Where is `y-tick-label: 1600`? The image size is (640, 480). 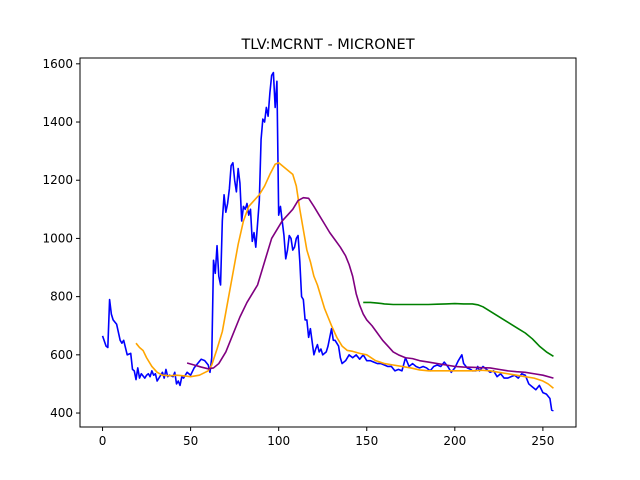 y-tick-label: 1600 is located at coordinates (57, 64).